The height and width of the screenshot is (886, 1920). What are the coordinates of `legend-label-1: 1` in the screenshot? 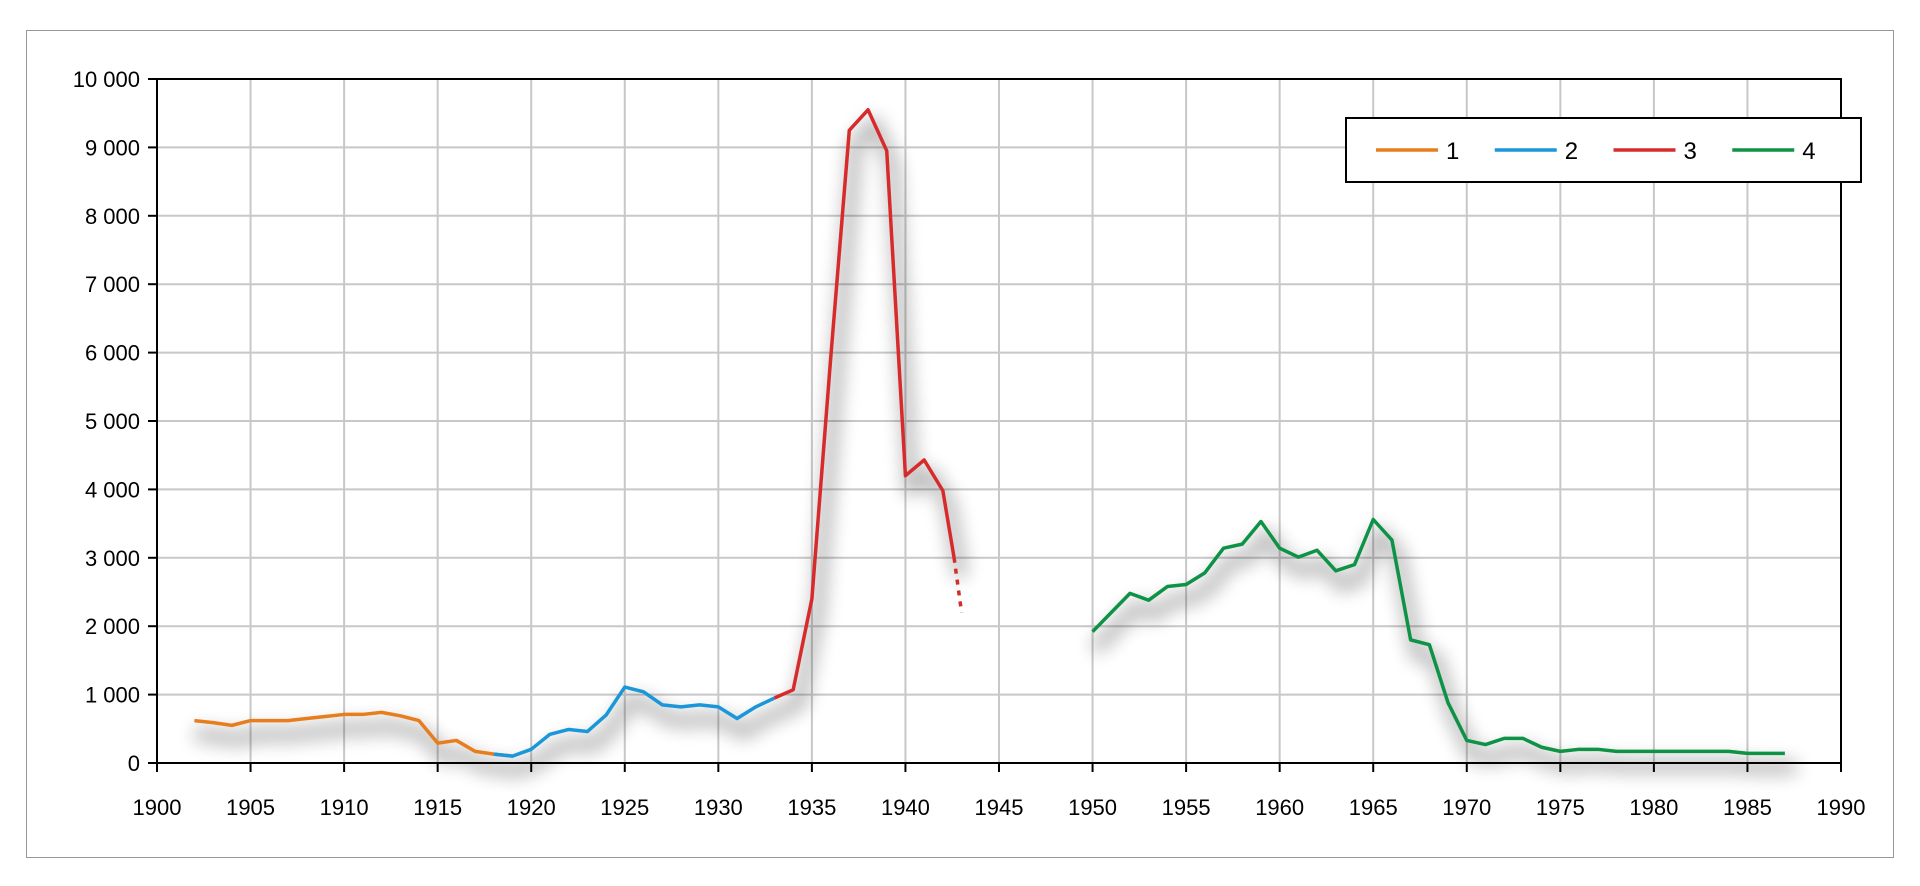 It's located at (1452, 151).